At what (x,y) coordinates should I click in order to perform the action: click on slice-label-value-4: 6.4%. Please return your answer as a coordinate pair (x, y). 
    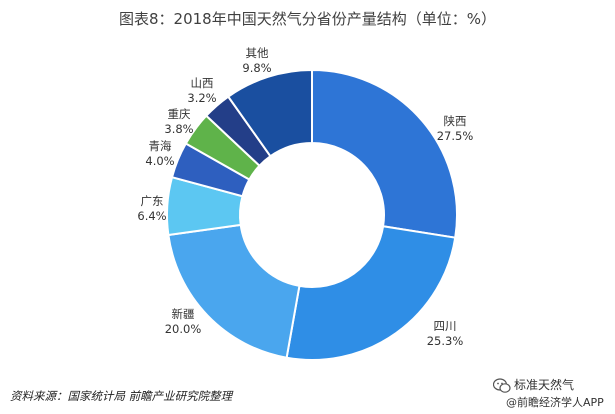
    Looking at the image, I should click on (151, 216).